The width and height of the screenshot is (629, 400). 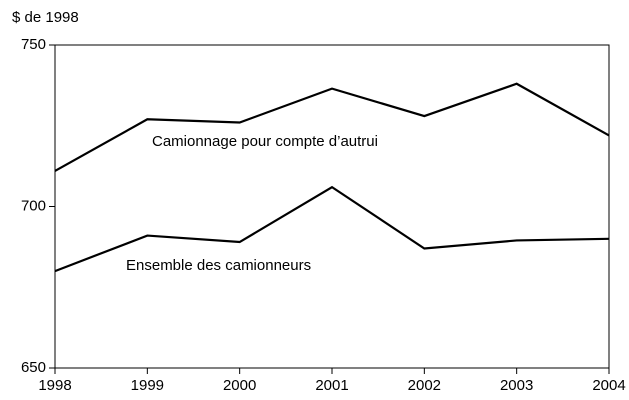 What do you see at coordinates (54, 385) in the screenshot?
I see `x-tick-label: 1998` at bounding box center [54, 385].